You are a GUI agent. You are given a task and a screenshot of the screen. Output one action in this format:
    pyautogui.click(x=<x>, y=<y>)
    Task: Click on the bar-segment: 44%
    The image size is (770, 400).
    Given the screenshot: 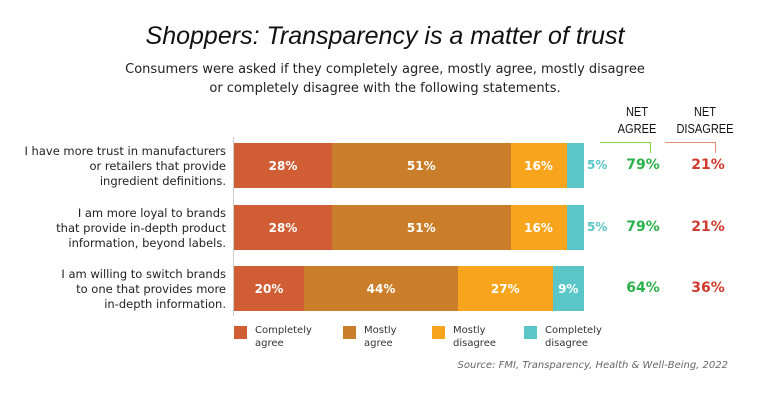 What is the action you would take?
    pyautogui.click(x=381, y=288)
    